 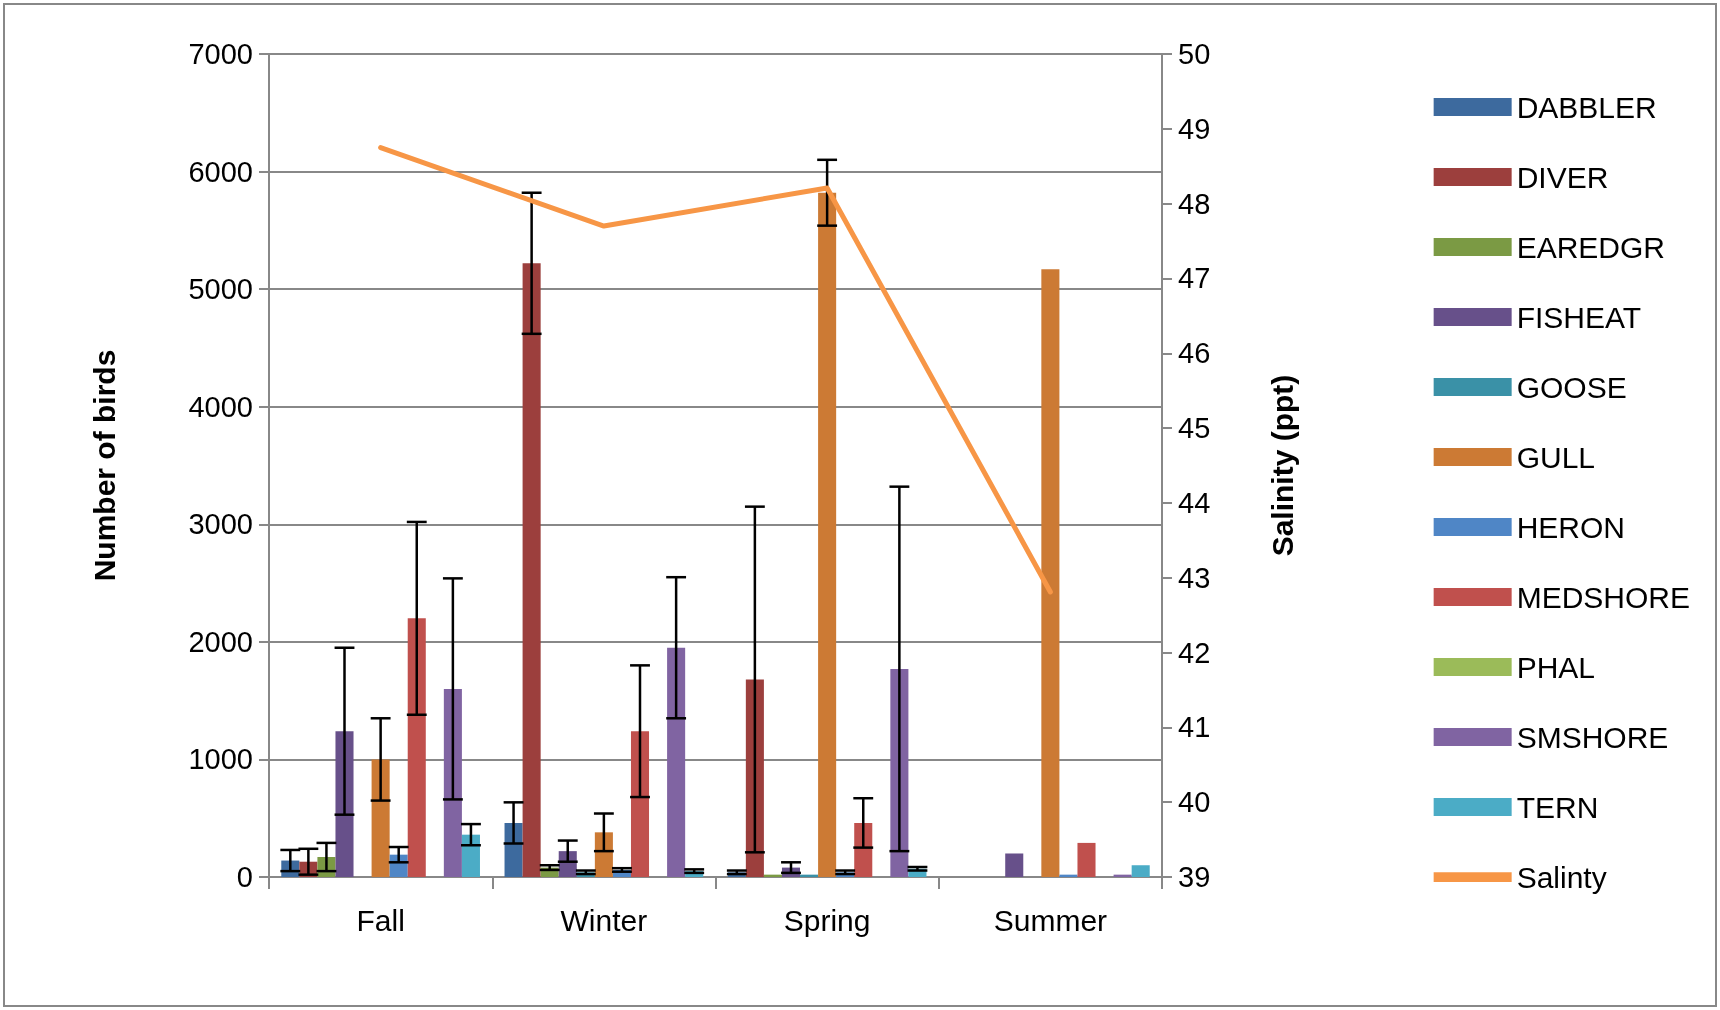 What do you see at coordinates (380, 920) in the screenshot?
I see `x-tick-label: Fall` at bounding box center [380, 920].